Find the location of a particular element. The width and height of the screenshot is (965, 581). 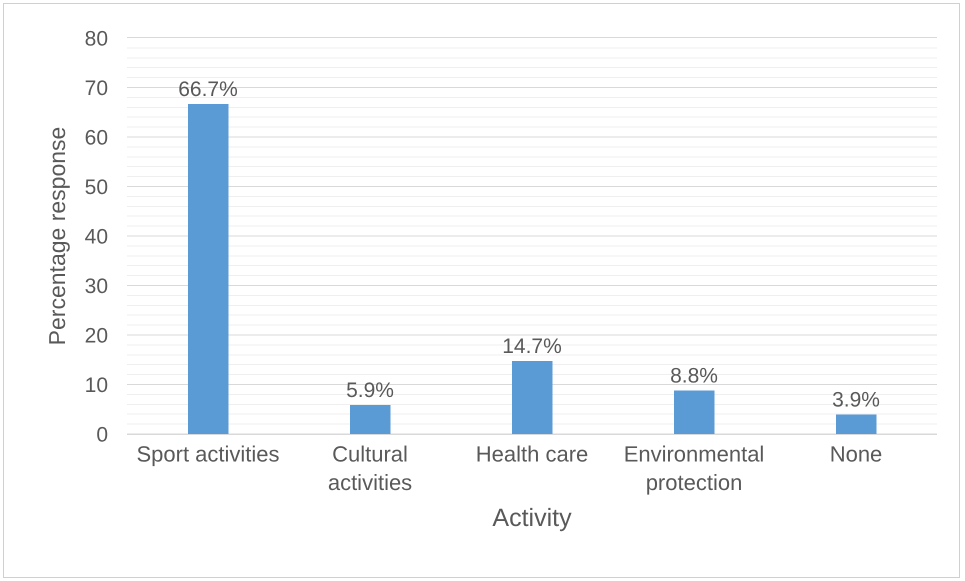

y-tick-label: 0 is located at coordinates (102, 434).